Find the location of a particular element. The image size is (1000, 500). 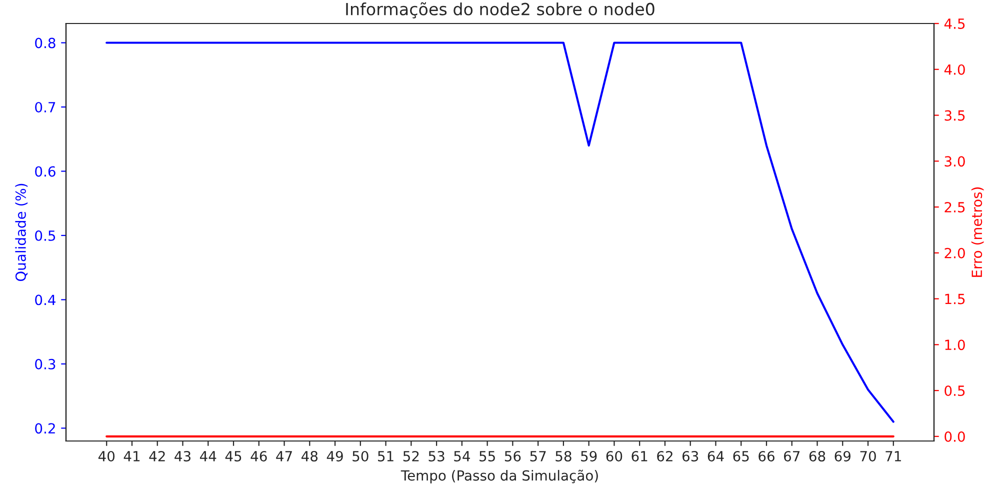

x-tick-label: 58 is located at coordinates (564, 456).